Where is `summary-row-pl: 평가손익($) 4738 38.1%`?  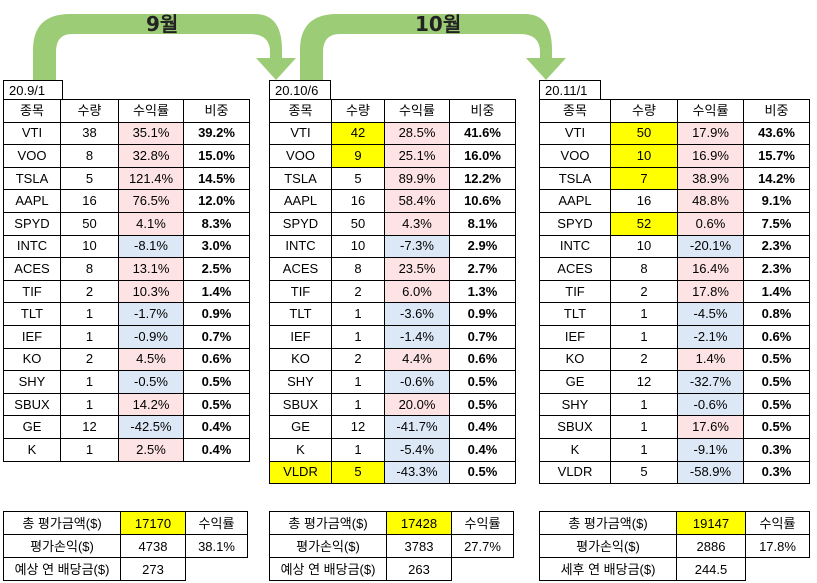
summary-row-pl: 평가손익($) 4738 38.1% is located at coordinates (125, 546).